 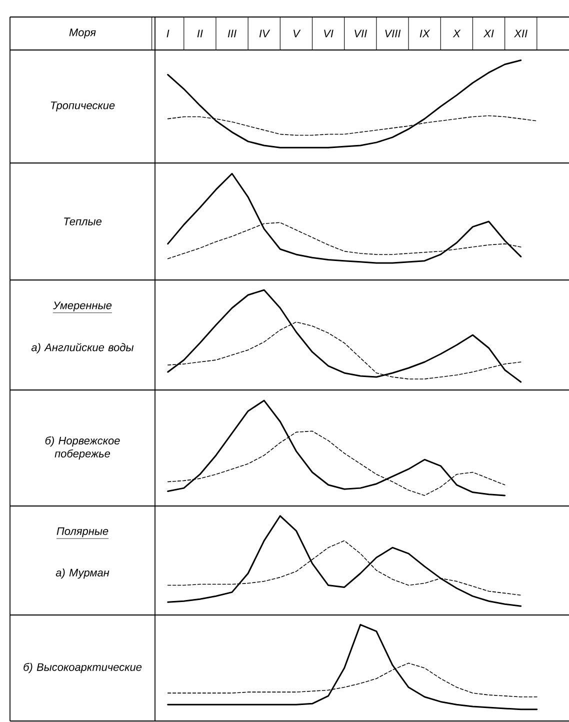 I want to click on x-tick-label: VI, so click(x=329, y=34).